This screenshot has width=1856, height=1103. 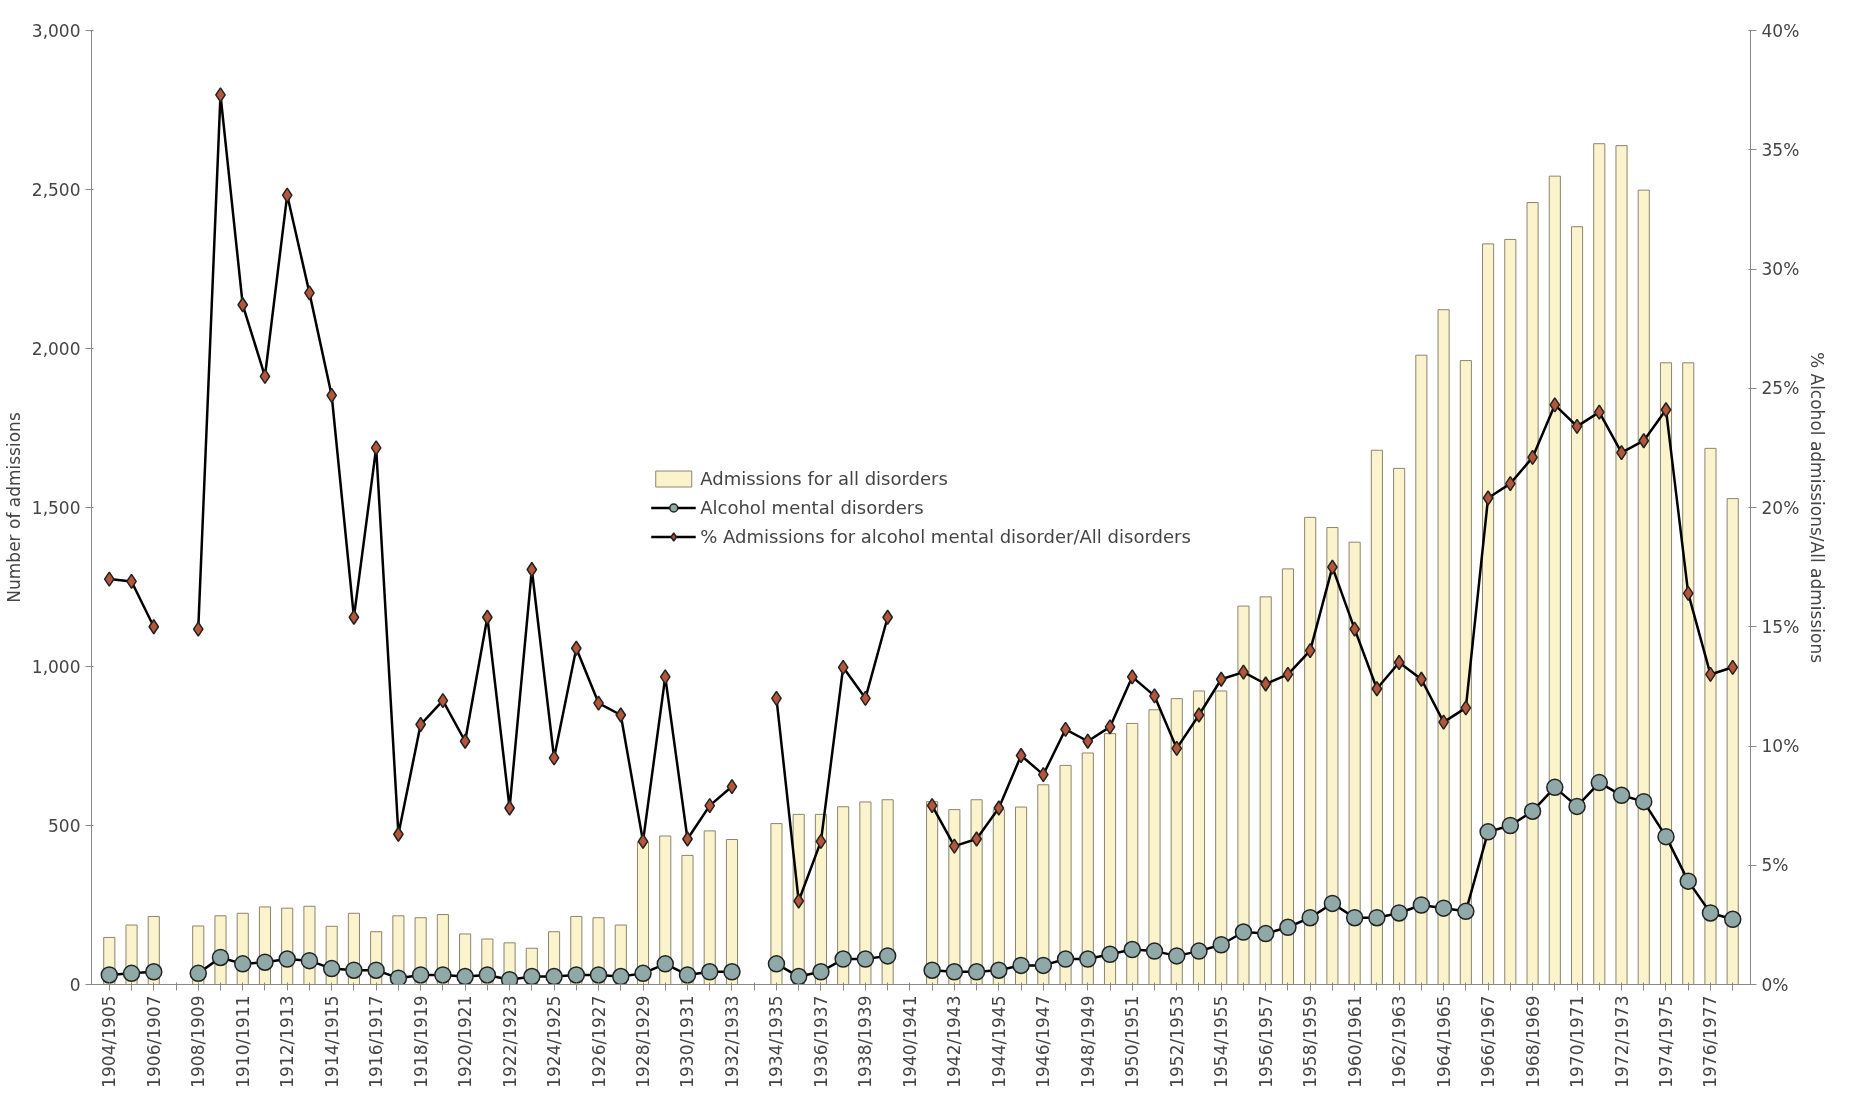 I want to click on x-tick-label: 1904/1905, so click(x=109, y=1041).